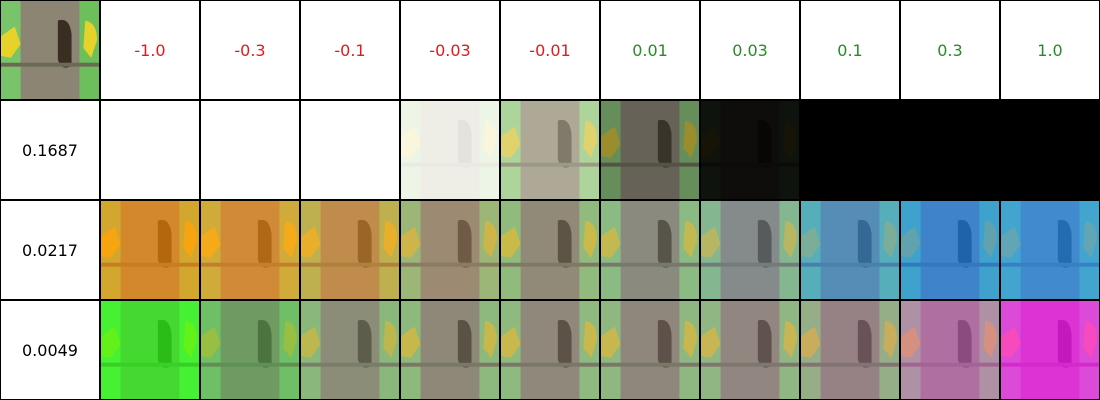 This screenshot has height=400, width=1100. What do you see at coordinates (50, 350) in the screenshot?
I see `row-header-label: 0.0049` at bounding box center [50, 350].